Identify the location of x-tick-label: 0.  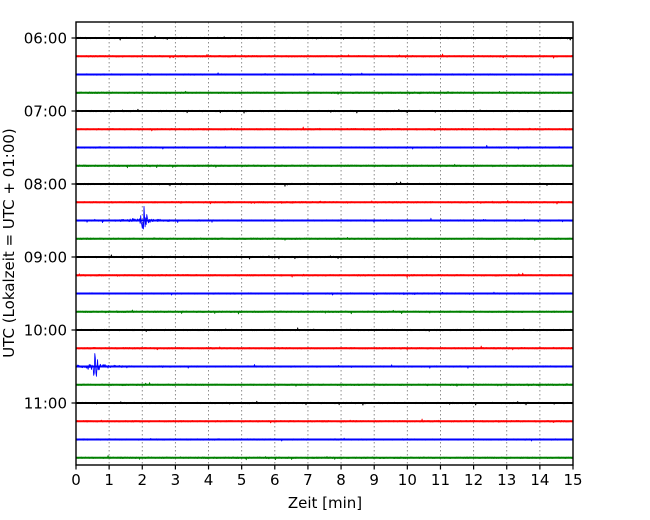
(76, 480).